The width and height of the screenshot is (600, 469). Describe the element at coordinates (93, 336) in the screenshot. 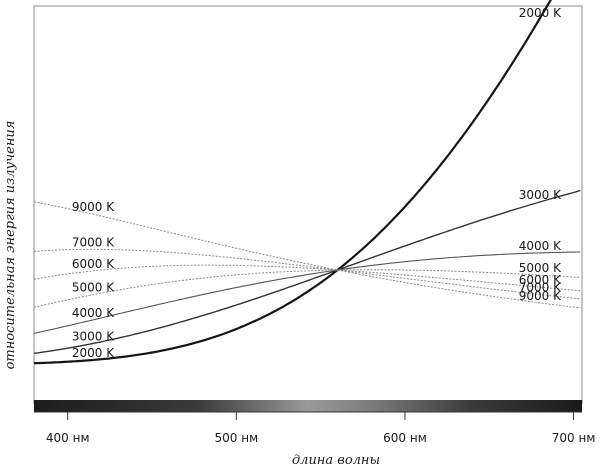

I see `series-label-left-3000k: 3000 K` at that location.